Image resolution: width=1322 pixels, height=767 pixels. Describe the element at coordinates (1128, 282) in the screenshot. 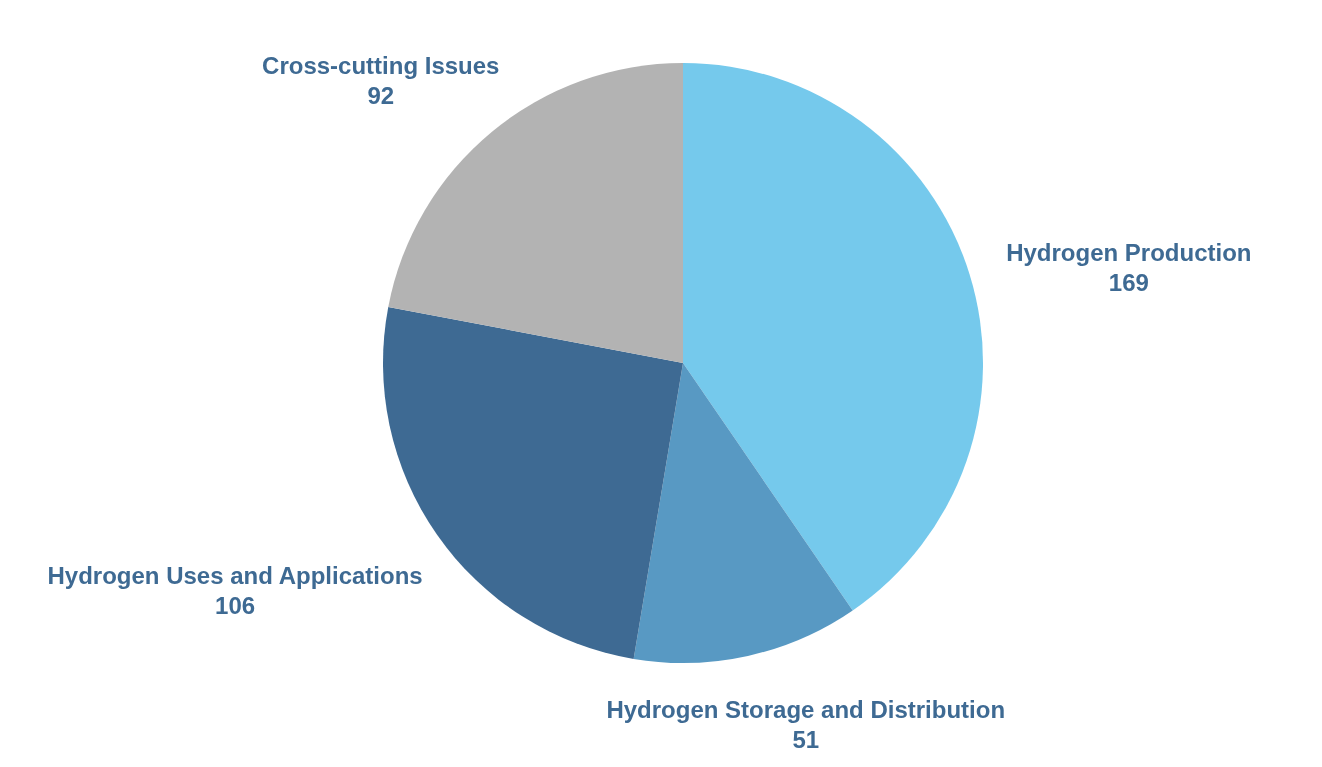

I see `data-label: 169` at that location.